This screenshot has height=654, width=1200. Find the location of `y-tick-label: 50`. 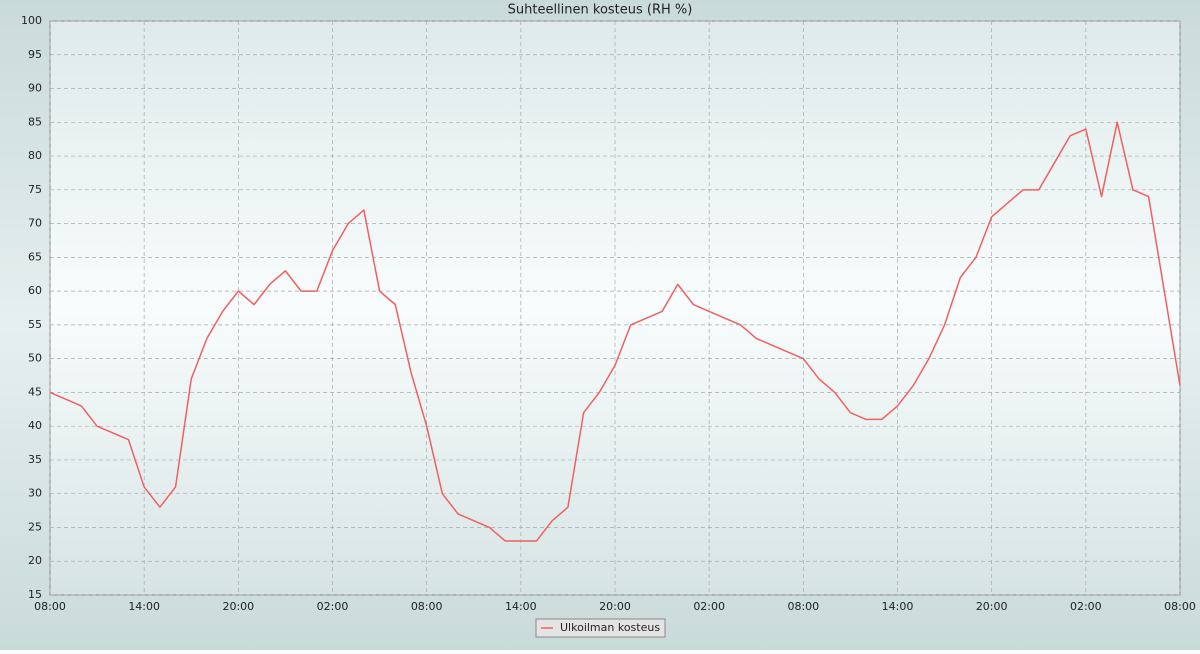

y-tick-label: 50 is located at coordinates (35, 358).